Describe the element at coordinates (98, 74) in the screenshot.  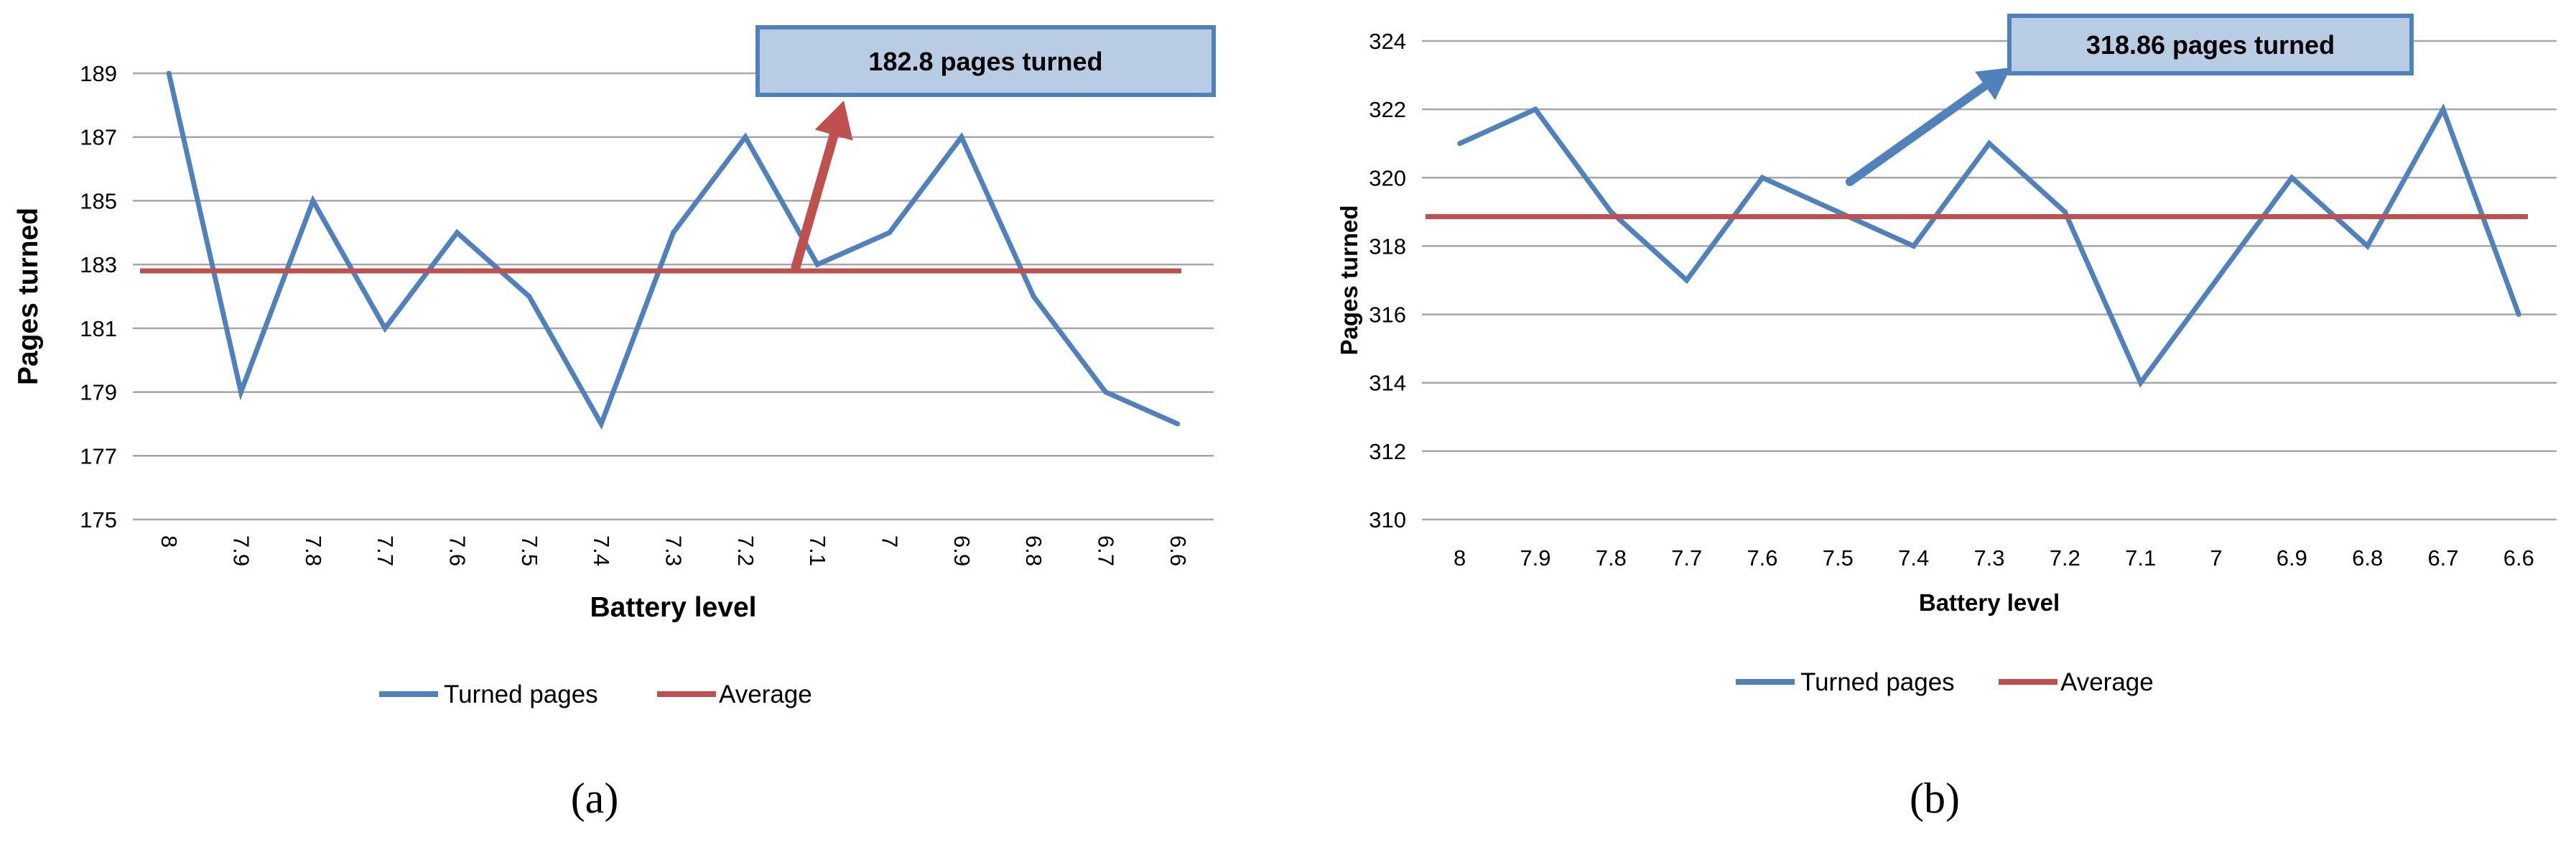
I see `y-tick-label: 189` at that location.